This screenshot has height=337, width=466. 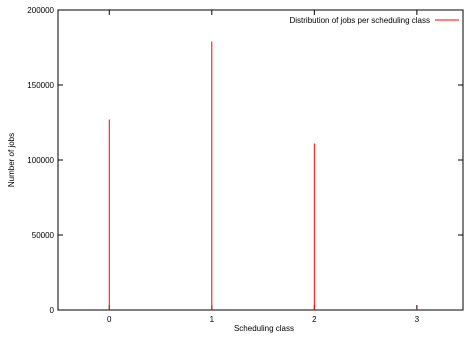 I want to click on y-tick-label: 200000, so click(x=40, y=10).